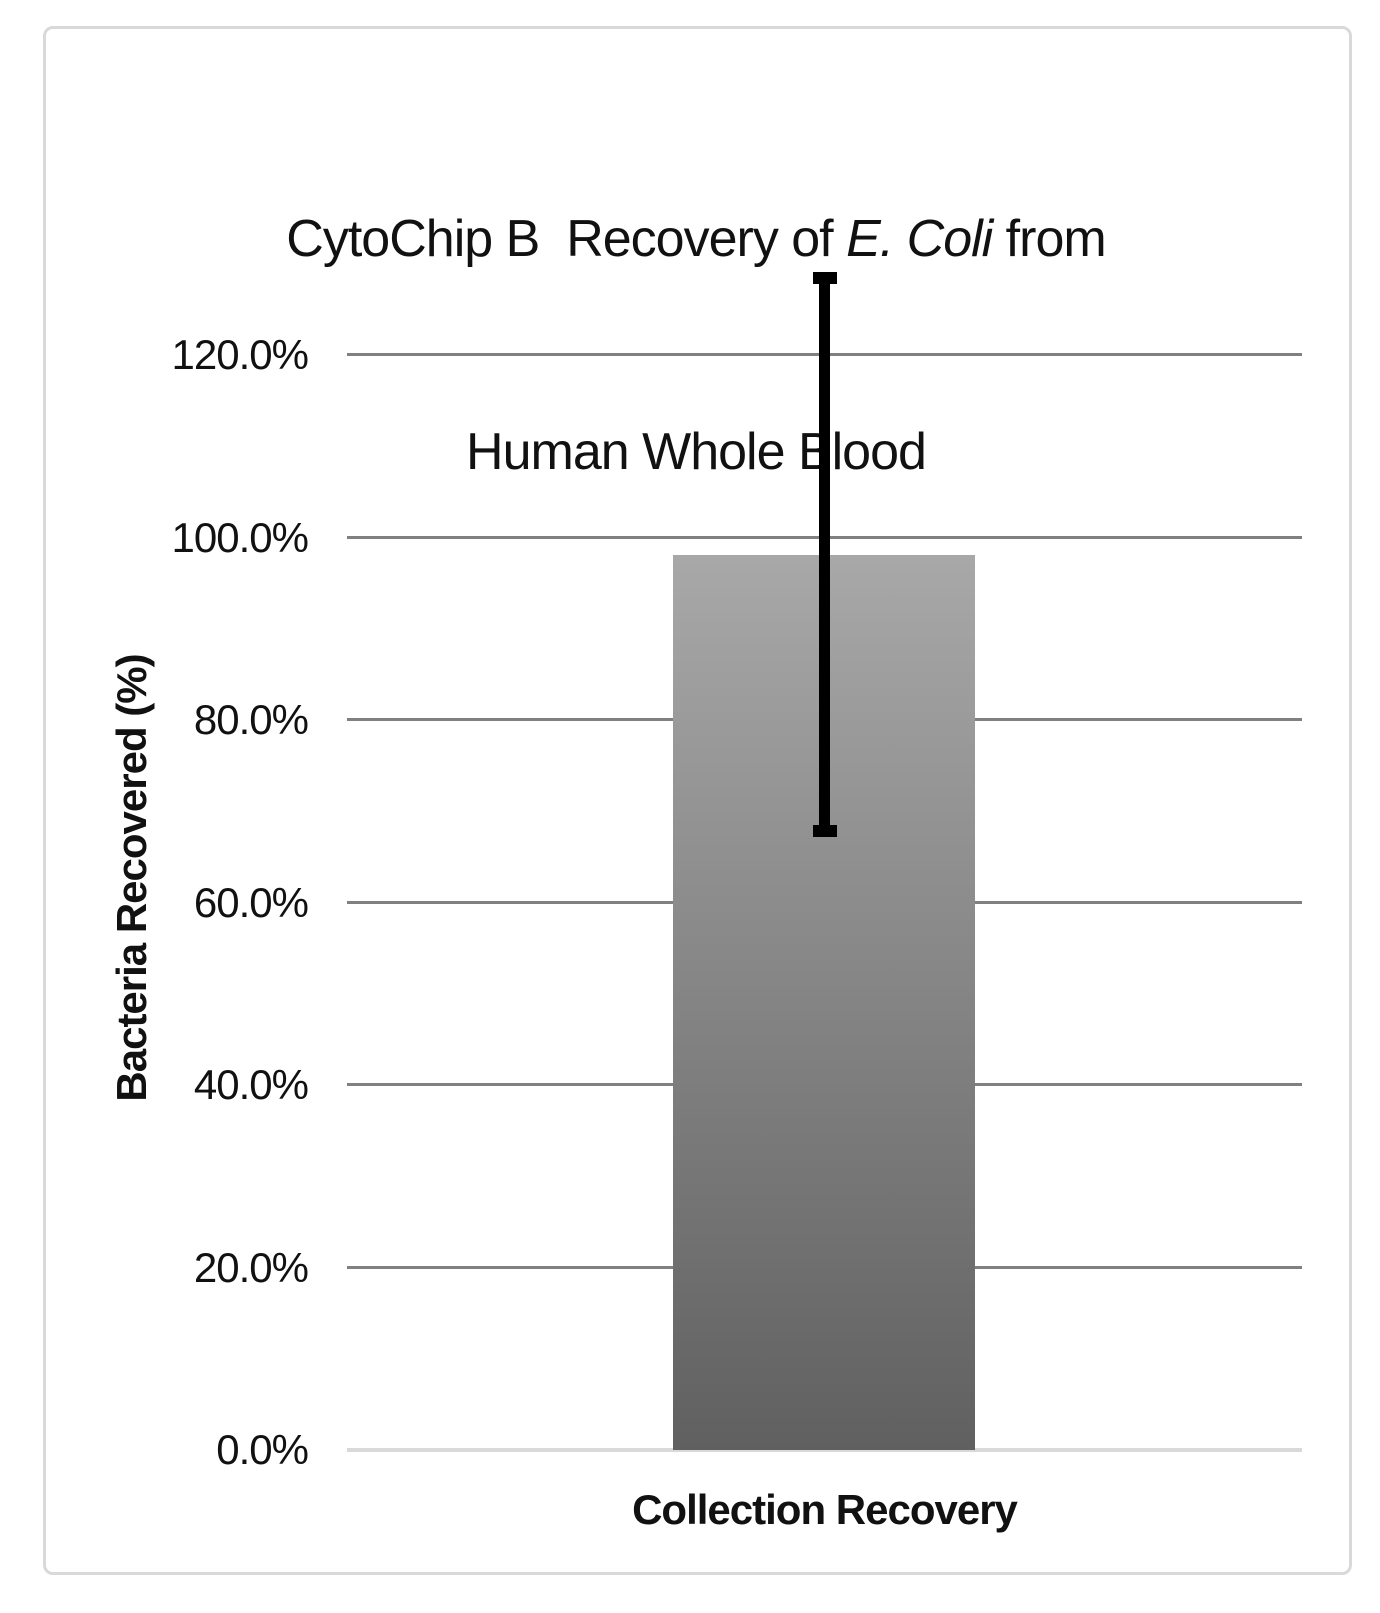 The image size is (1380, 1613). Describe the element at coordinates (696, 452) in the screenshot. I see `chart-title-line2: Human Whole Blood` at that location.